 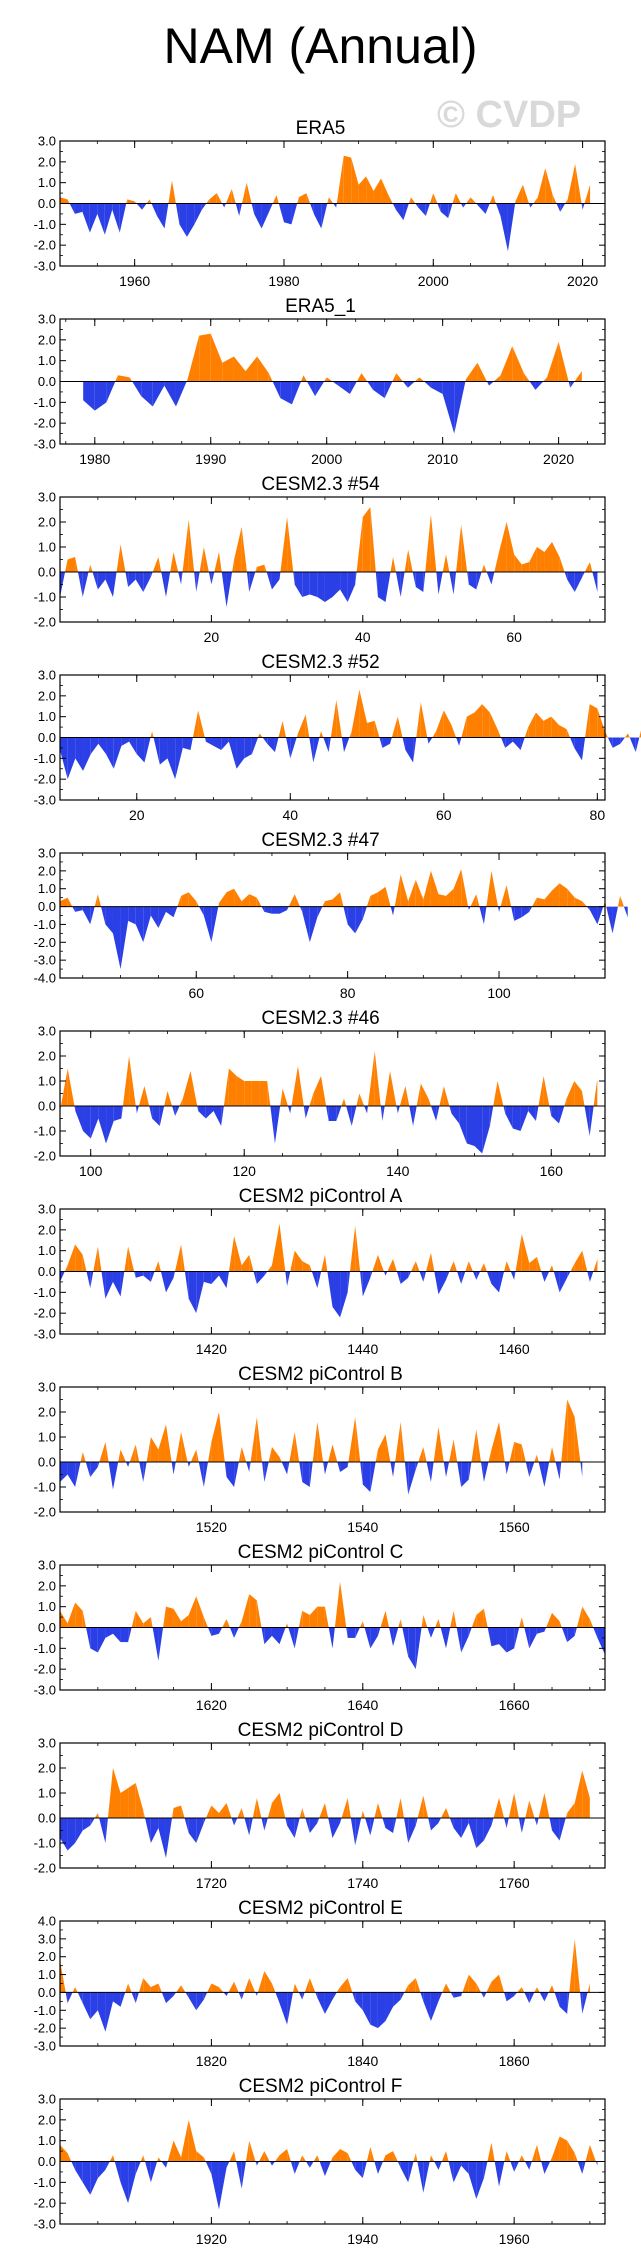 What do you see at coordinates (514, 2061) in the screenshot?
I see `x-tick-label: 1860` at bounding box center [514, 2061].